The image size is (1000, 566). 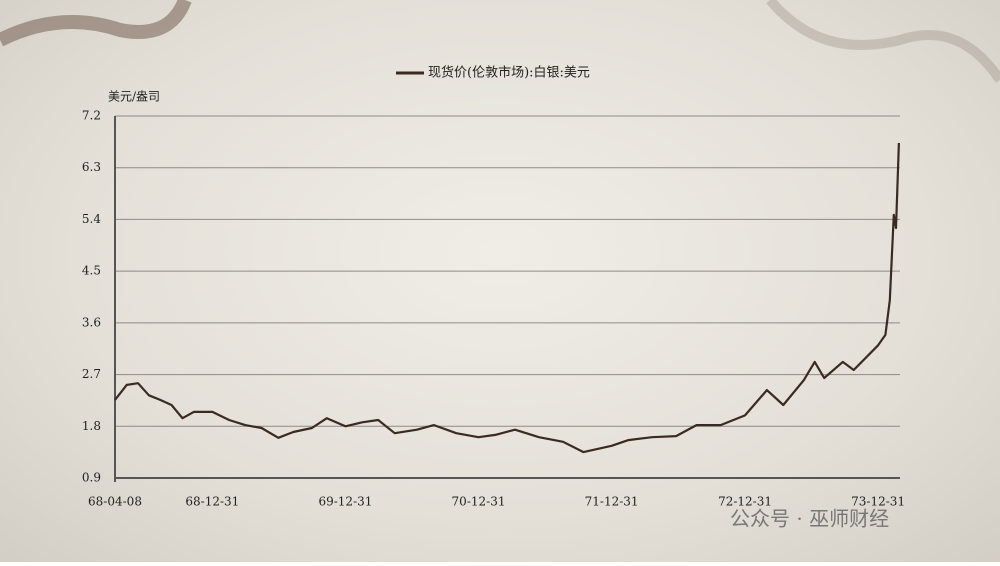 I want to click on y-tick-label: 6.3, so click(x=91, y=167).